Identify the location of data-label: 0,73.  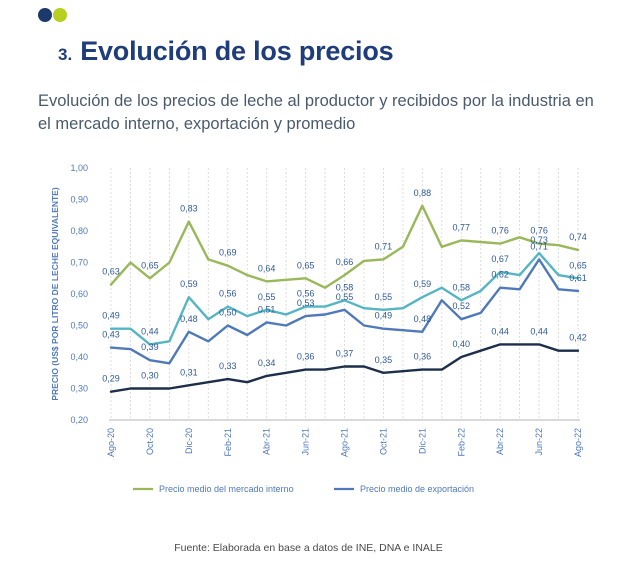
(539, 240).